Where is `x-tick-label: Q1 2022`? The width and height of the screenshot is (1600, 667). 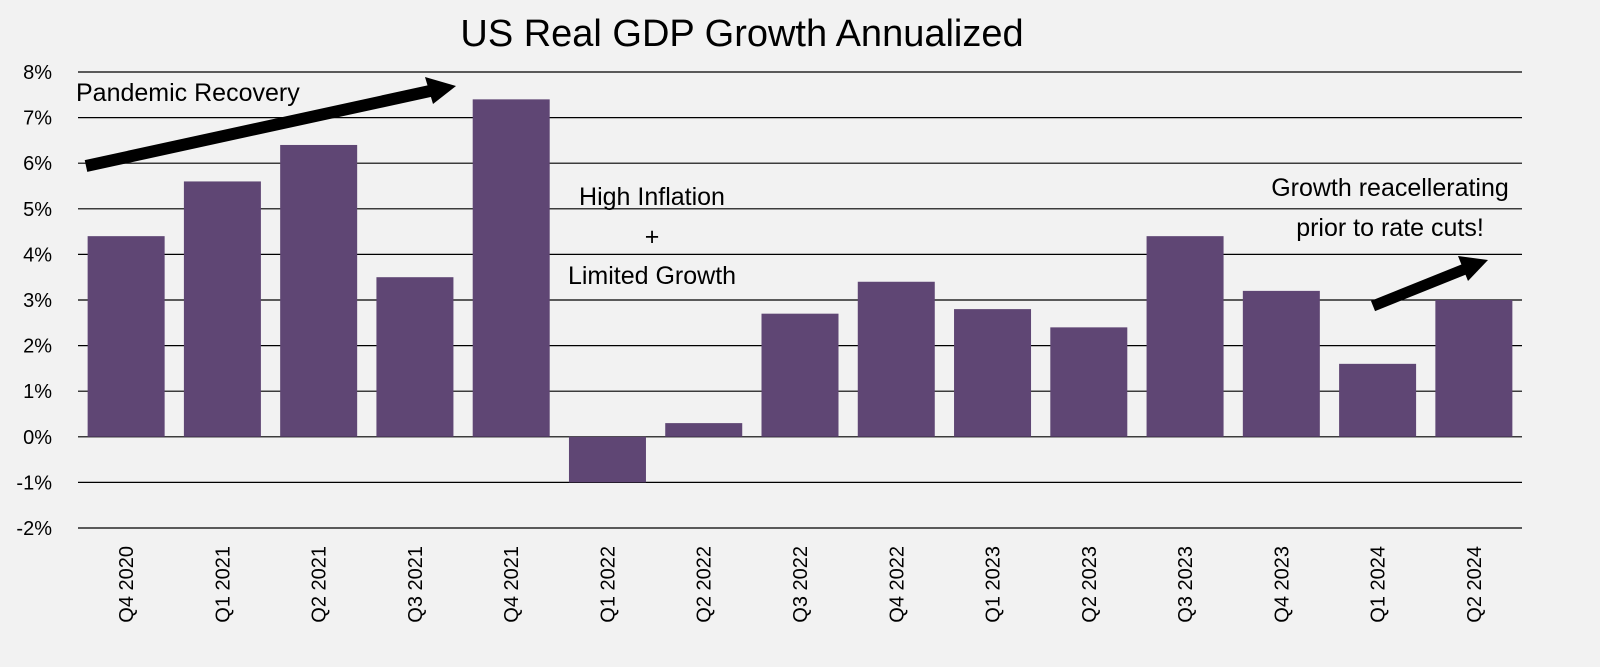
x-tick-label: Q1 2022 is located at coordinates (608, 584).